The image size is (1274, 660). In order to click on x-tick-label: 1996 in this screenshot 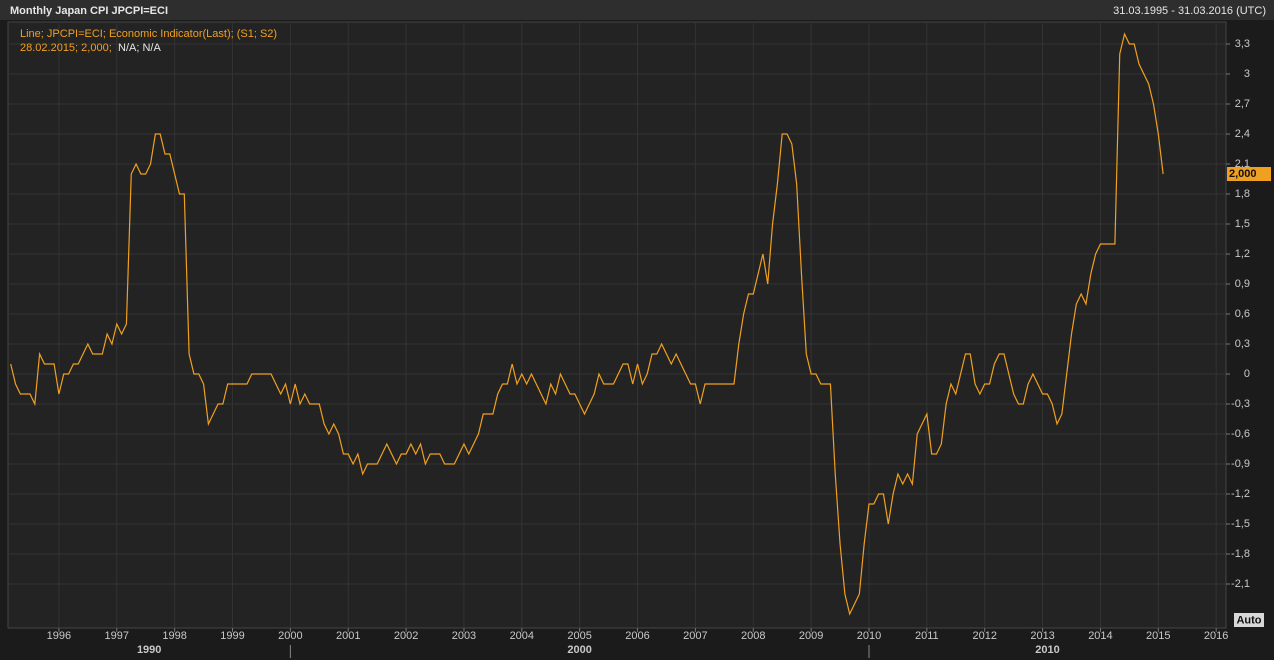, I will do `click(59, 636)`.